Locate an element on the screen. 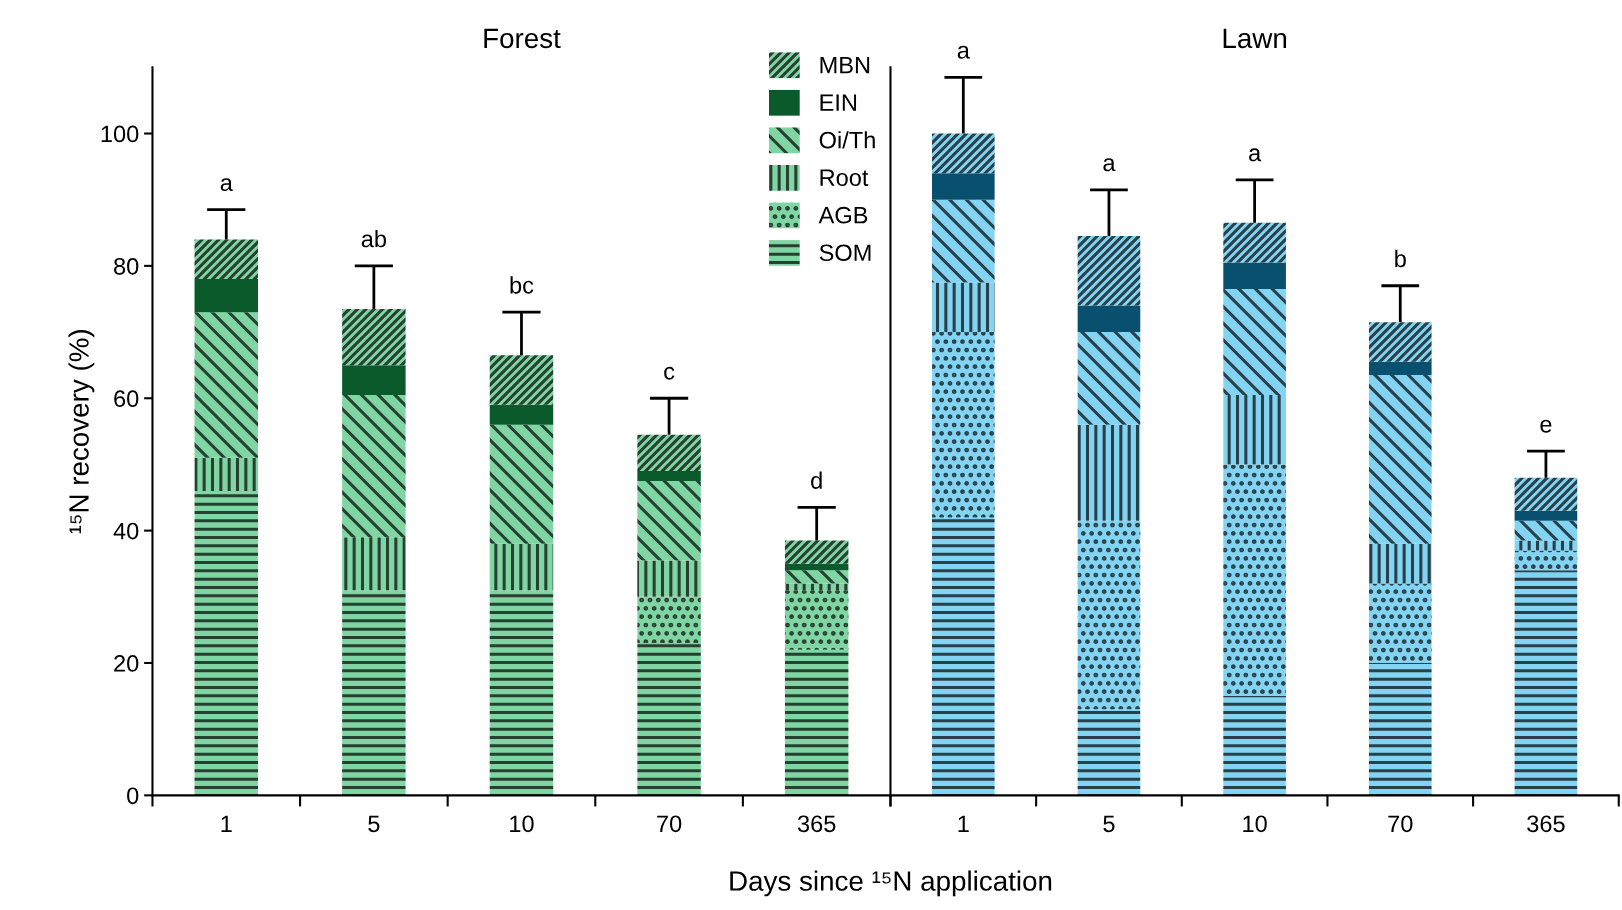 The image size is (1622, 910). legend-label: MBN is located at coordinates (845, 65).